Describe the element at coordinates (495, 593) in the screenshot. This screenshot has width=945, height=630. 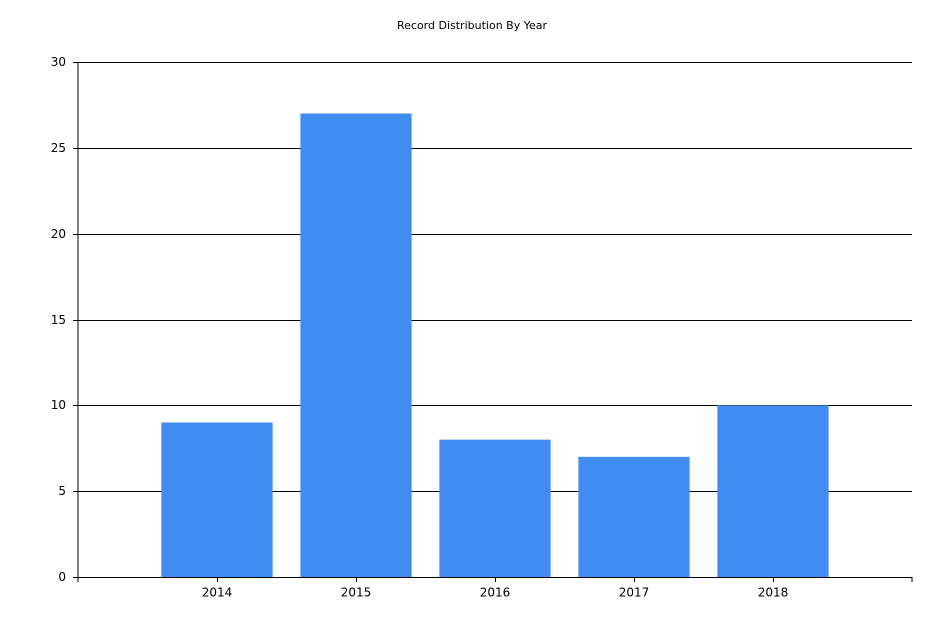
I see `x-tick-label: 2016` at that location.